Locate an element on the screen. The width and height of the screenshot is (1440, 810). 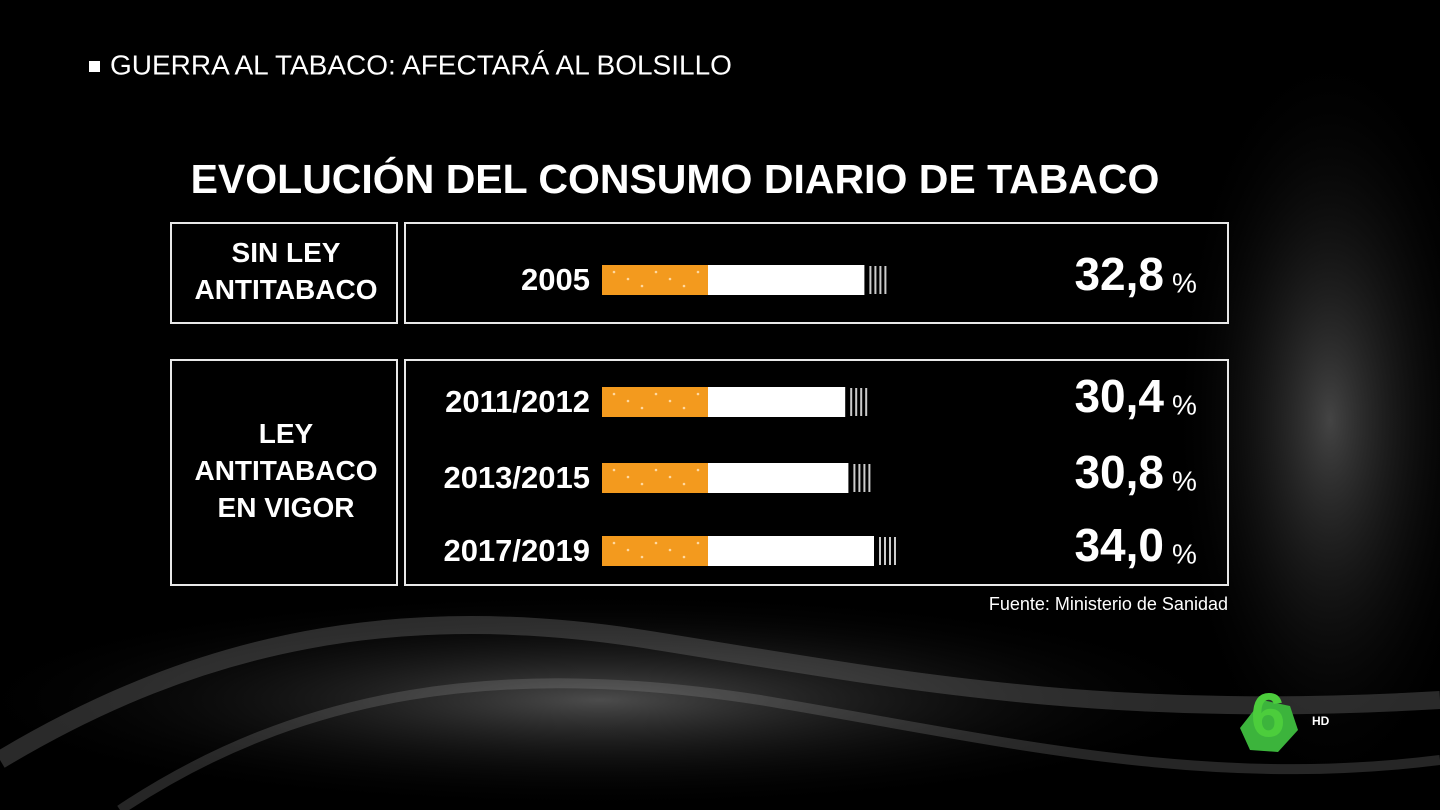
category-label: 2013/2015 is located at coordinates (516, 477).